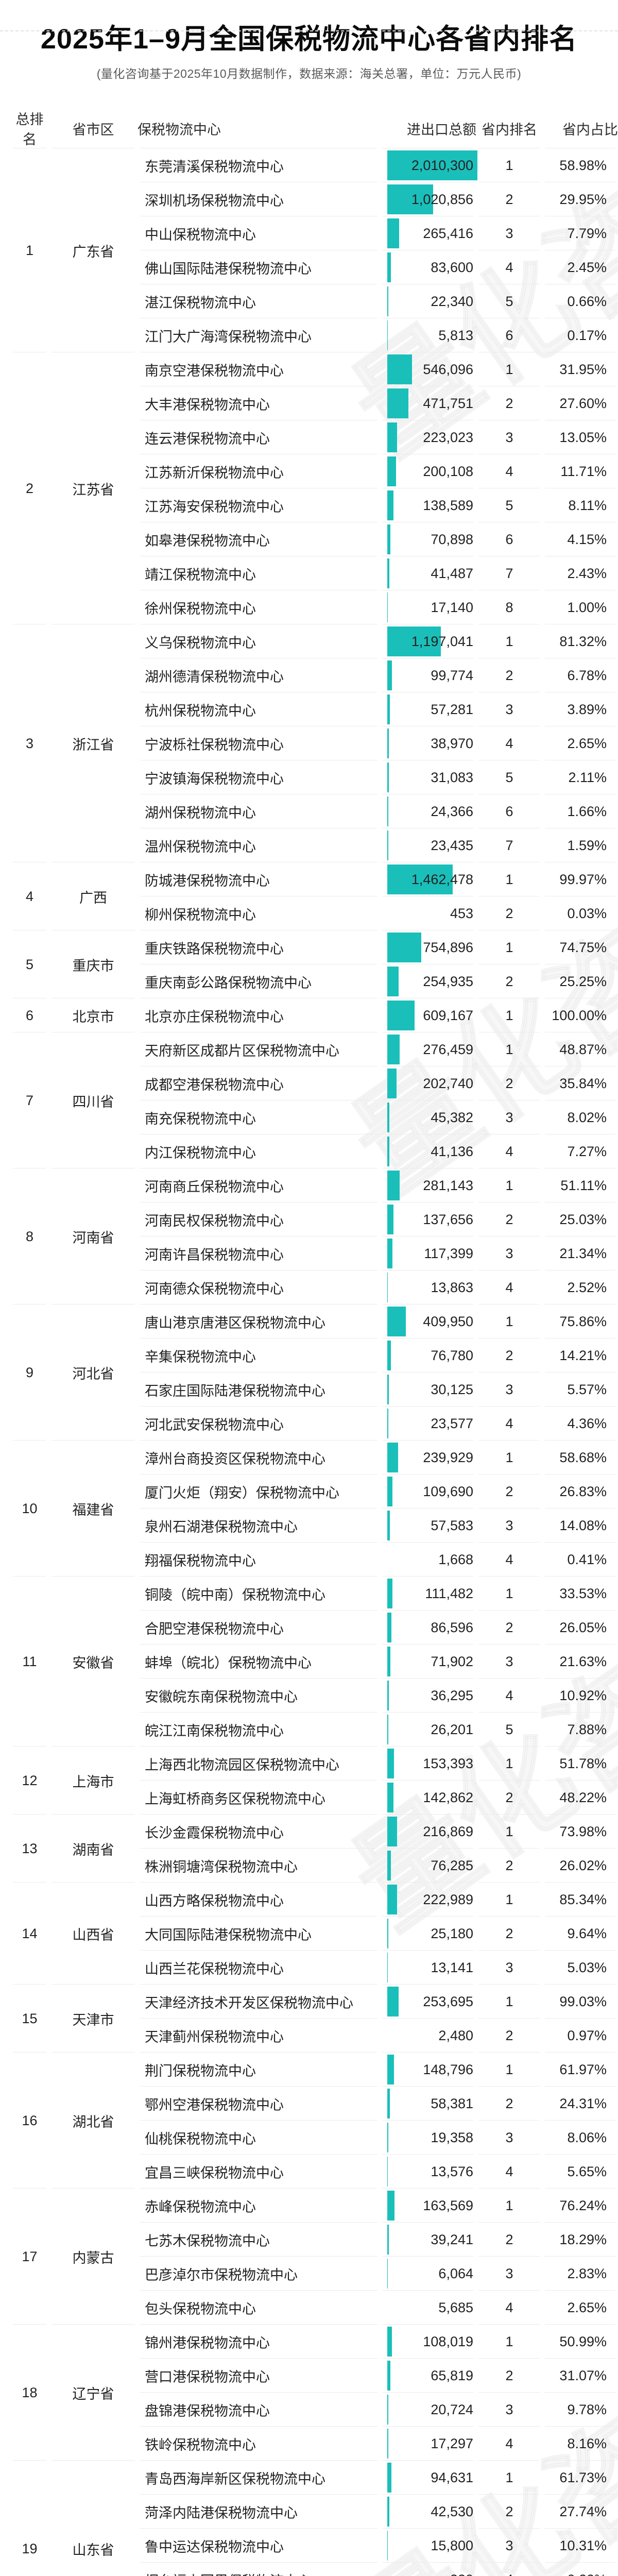  Describe the element at coordinates (259, 1321) in the screenshot. I see `center-name-cell: 唐山港京唐港区保税物流中心` at that location.